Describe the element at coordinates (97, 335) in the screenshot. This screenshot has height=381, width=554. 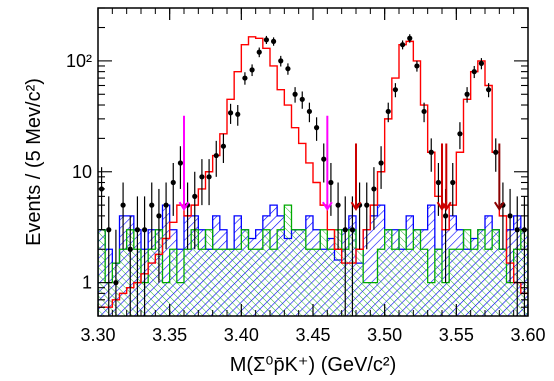
I see `x-tick-label: 3.30` at that location.